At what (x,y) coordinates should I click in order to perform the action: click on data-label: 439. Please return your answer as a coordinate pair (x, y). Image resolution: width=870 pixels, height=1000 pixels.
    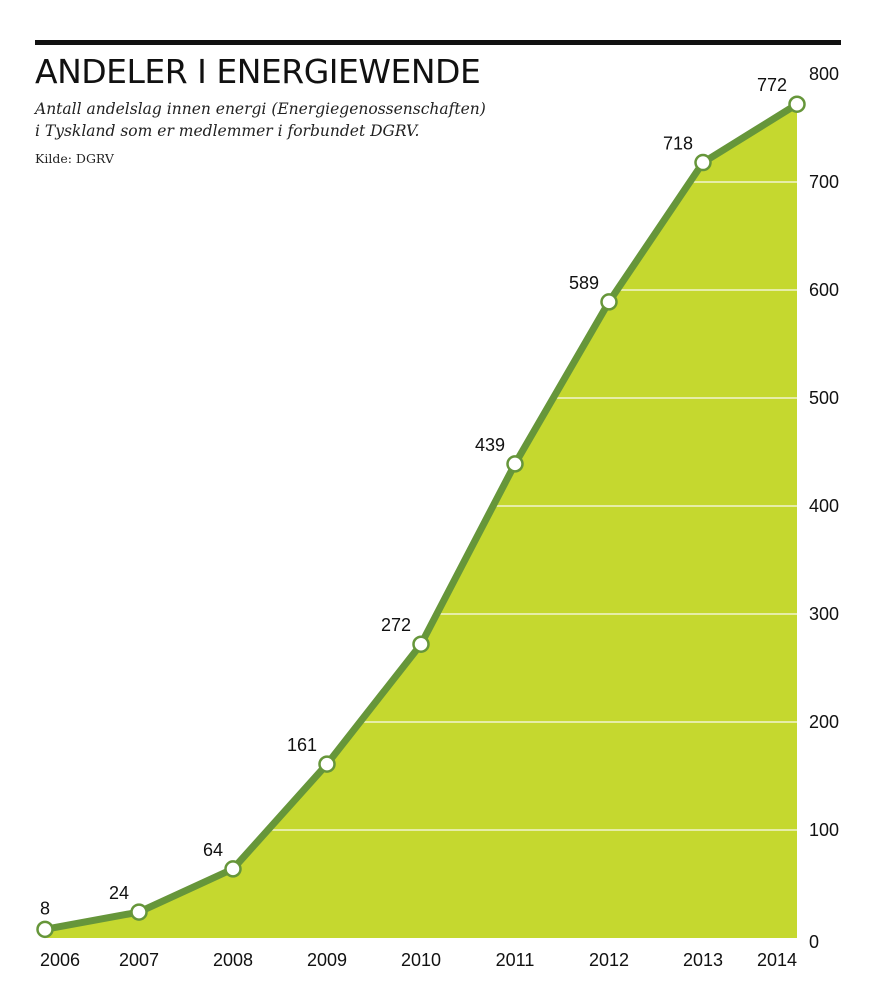
    Looking at the image, I should click on (490, 445).